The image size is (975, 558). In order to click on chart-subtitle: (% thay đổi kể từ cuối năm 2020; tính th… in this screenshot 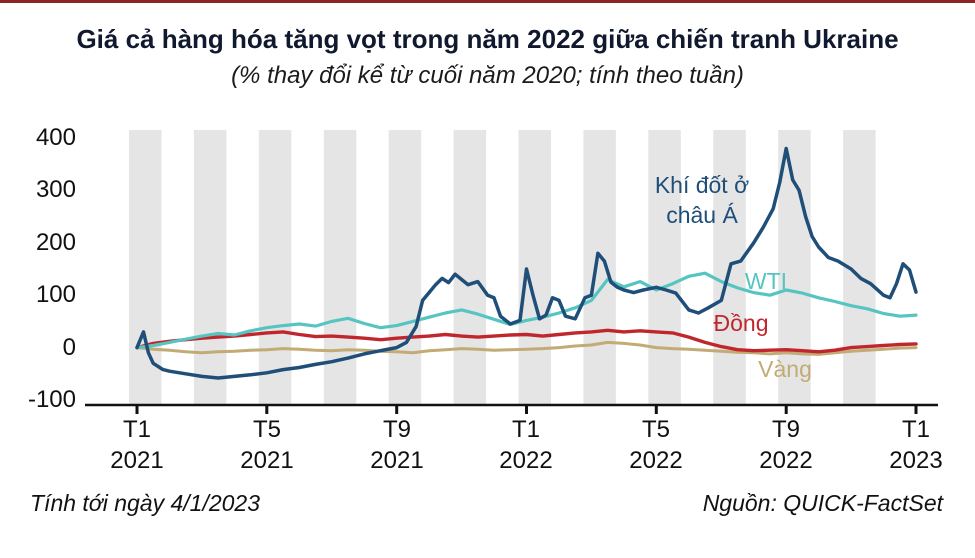, I will do `click(487, 75)`.